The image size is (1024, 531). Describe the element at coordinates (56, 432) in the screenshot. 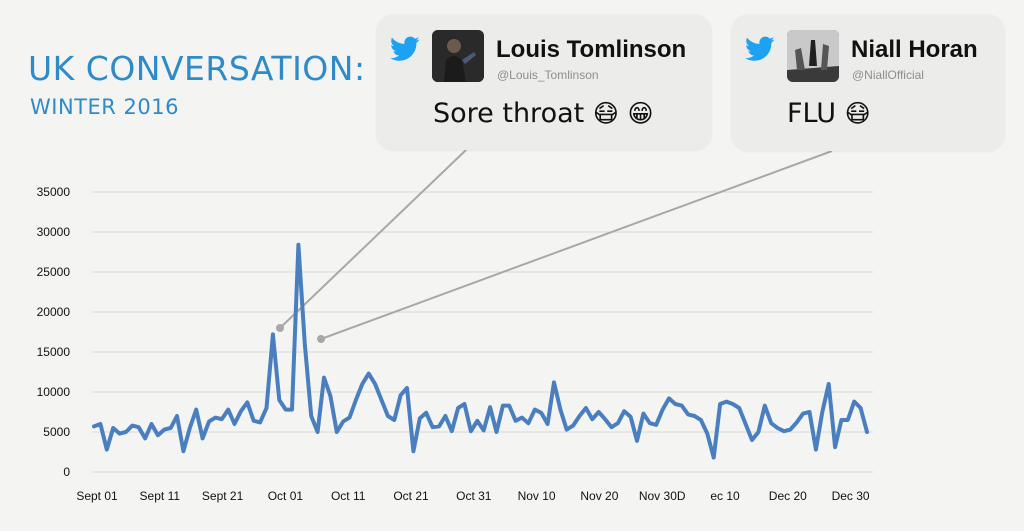

I see `y-tick-label: 5000` at that location.